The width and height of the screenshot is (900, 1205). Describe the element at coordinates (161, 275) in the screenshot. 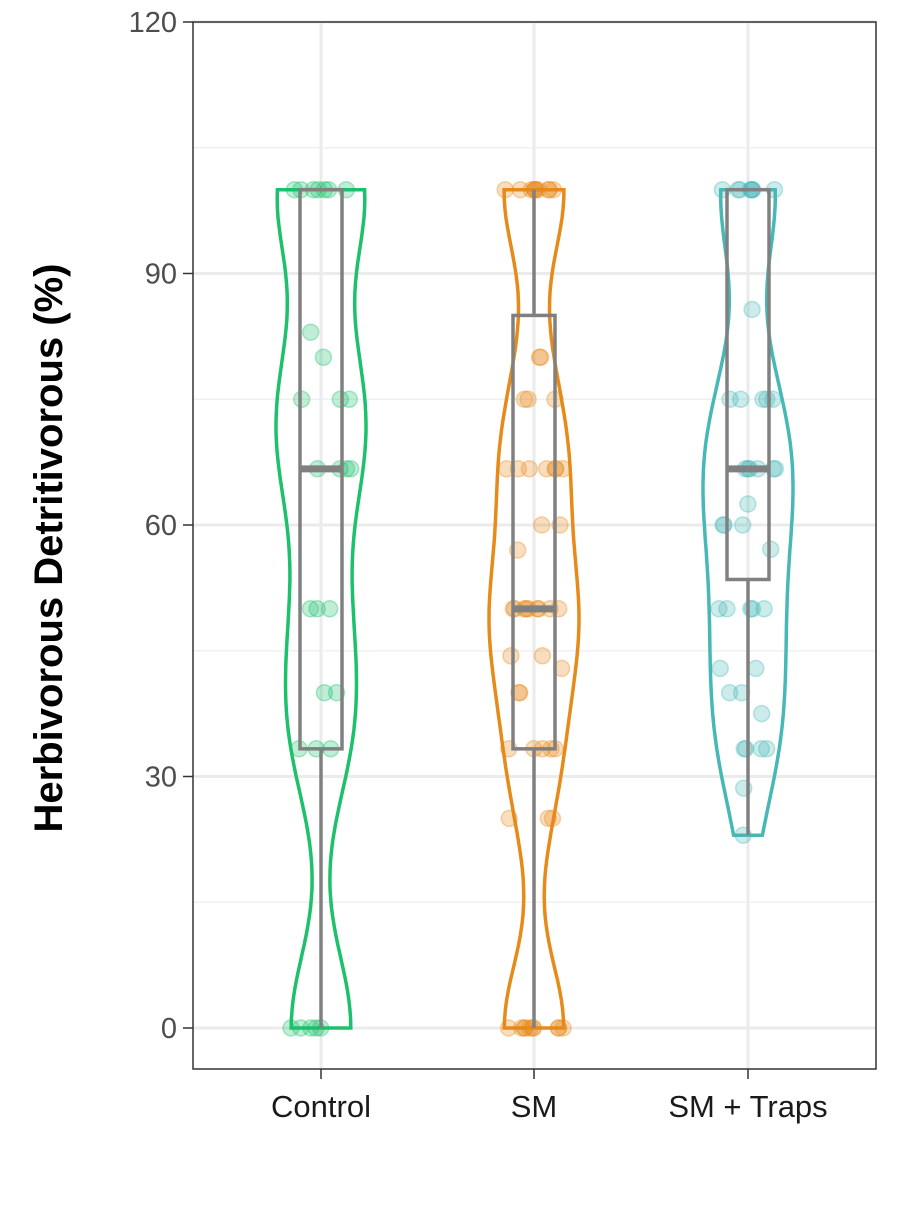

I see `y-tick-label: 90` at that location.